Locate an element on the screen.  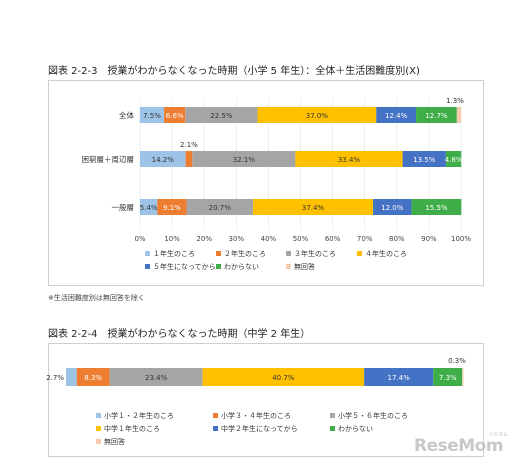
chart1-x-tick-label: 90% is located at coordinates (429, 239).